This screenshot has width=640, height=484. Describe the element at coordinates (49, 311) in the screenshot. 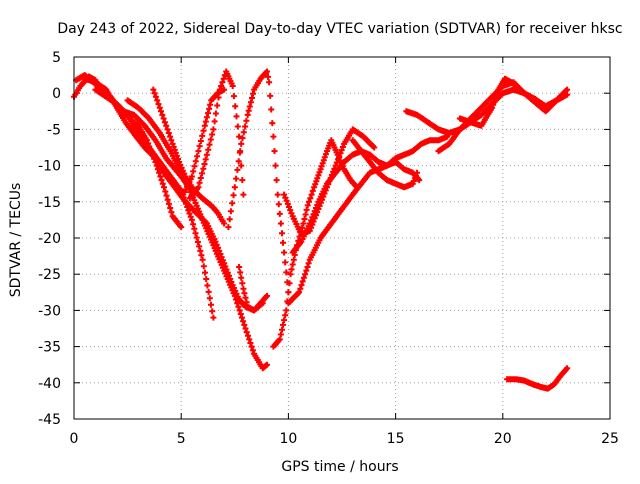

I see `y-tick-label: -30` at that location.